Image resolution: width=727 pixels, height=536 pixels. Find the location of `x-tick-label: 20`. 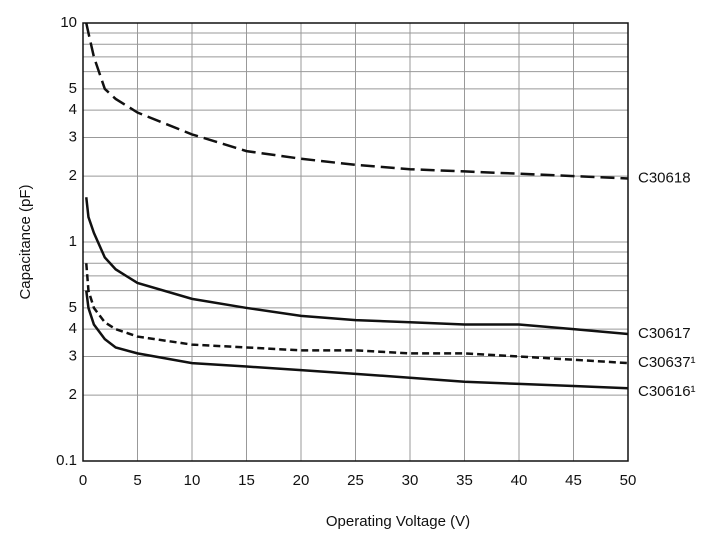

x-tick-label: 20 is located at coordinates (301, 480).